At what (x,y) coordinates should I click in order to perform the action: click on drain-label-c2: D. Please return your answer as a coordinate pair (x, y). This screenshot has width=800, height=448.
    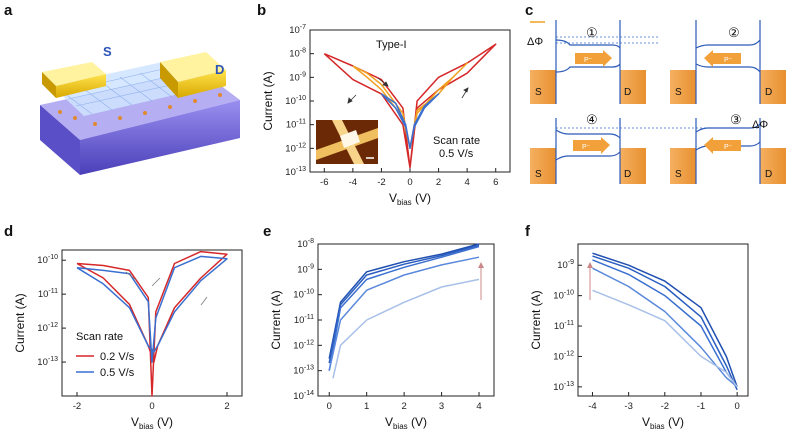
    Looking at the image, I should click on (768, 92).